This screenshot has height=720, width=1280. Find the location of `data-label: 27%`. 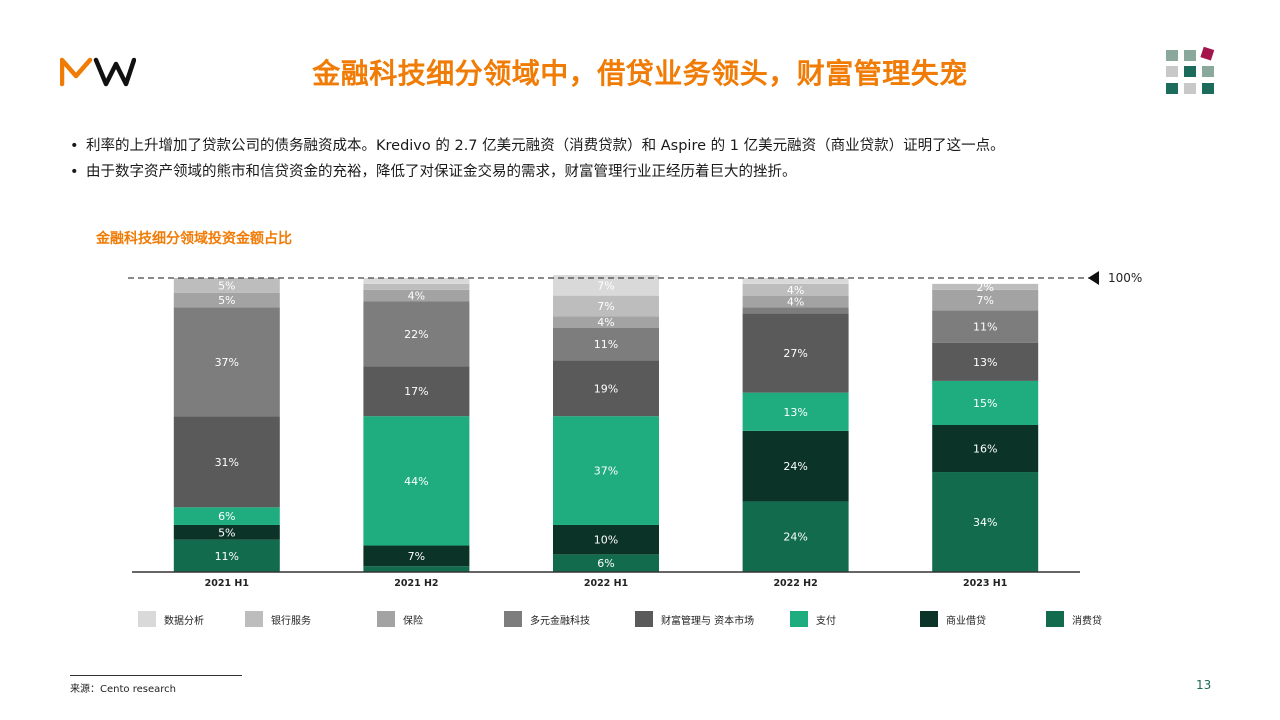

data-label: 27% is located at coordinates (795, 353).